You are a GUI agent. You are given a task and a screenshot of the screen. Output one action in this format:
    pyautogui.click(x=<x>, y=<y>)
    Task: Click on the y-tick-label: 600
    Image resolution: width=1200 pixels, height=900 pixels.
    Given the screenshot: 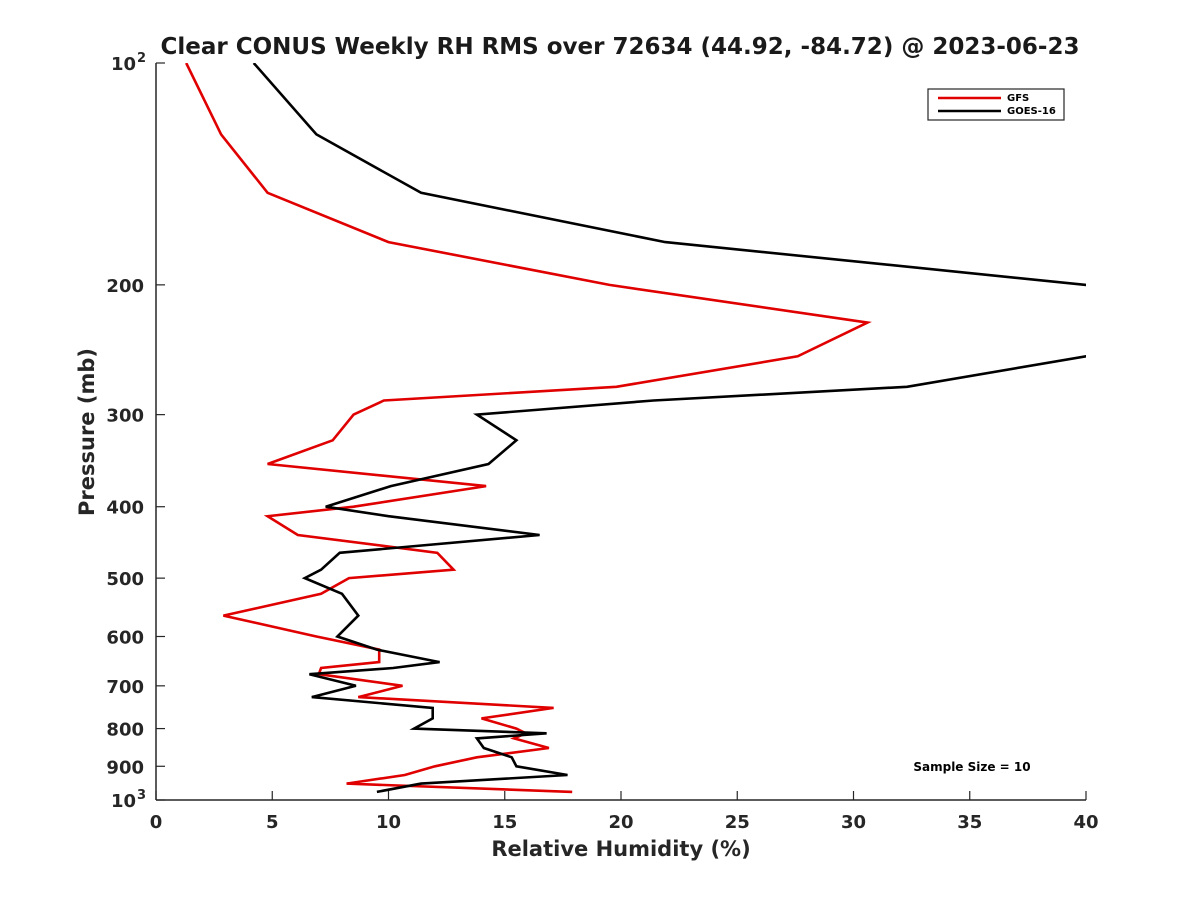 What is the action you would take?
    pyautogui.click(x=125, y=637)
    